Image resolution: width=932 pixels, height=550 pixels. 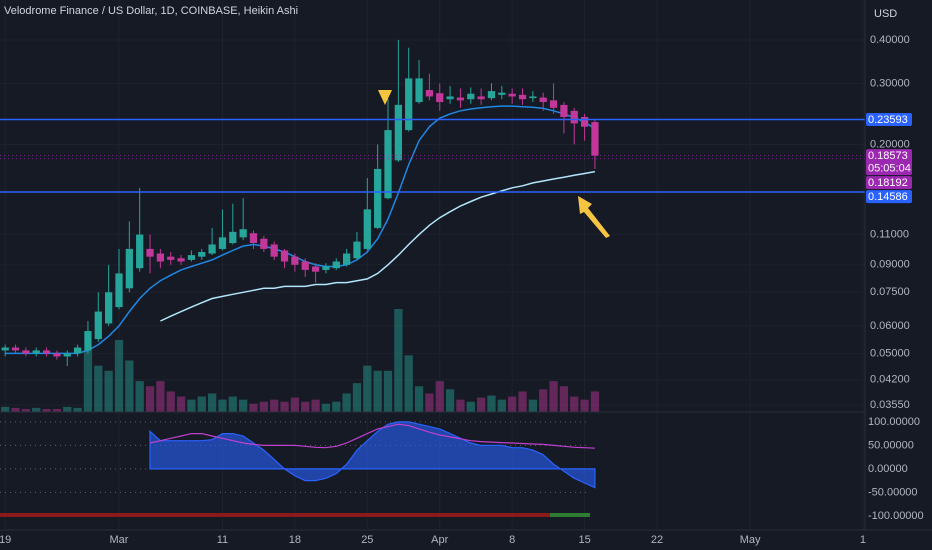 I want to click on x-tick-label: 18, so click(x=295, y=540).